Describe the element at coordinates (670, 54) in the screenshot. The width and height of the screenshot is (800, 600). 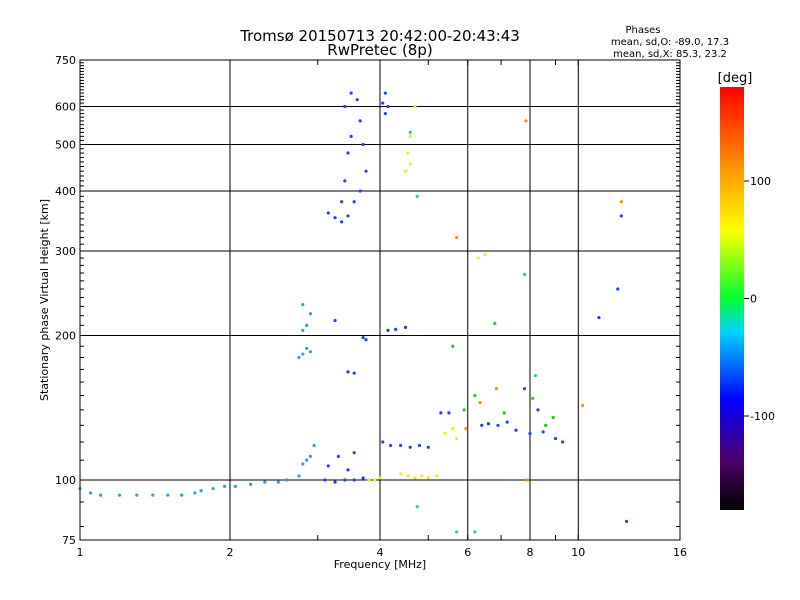
I see `phase-legend-line-x: mean, sd,X: 85.3, 23.2` at that location.